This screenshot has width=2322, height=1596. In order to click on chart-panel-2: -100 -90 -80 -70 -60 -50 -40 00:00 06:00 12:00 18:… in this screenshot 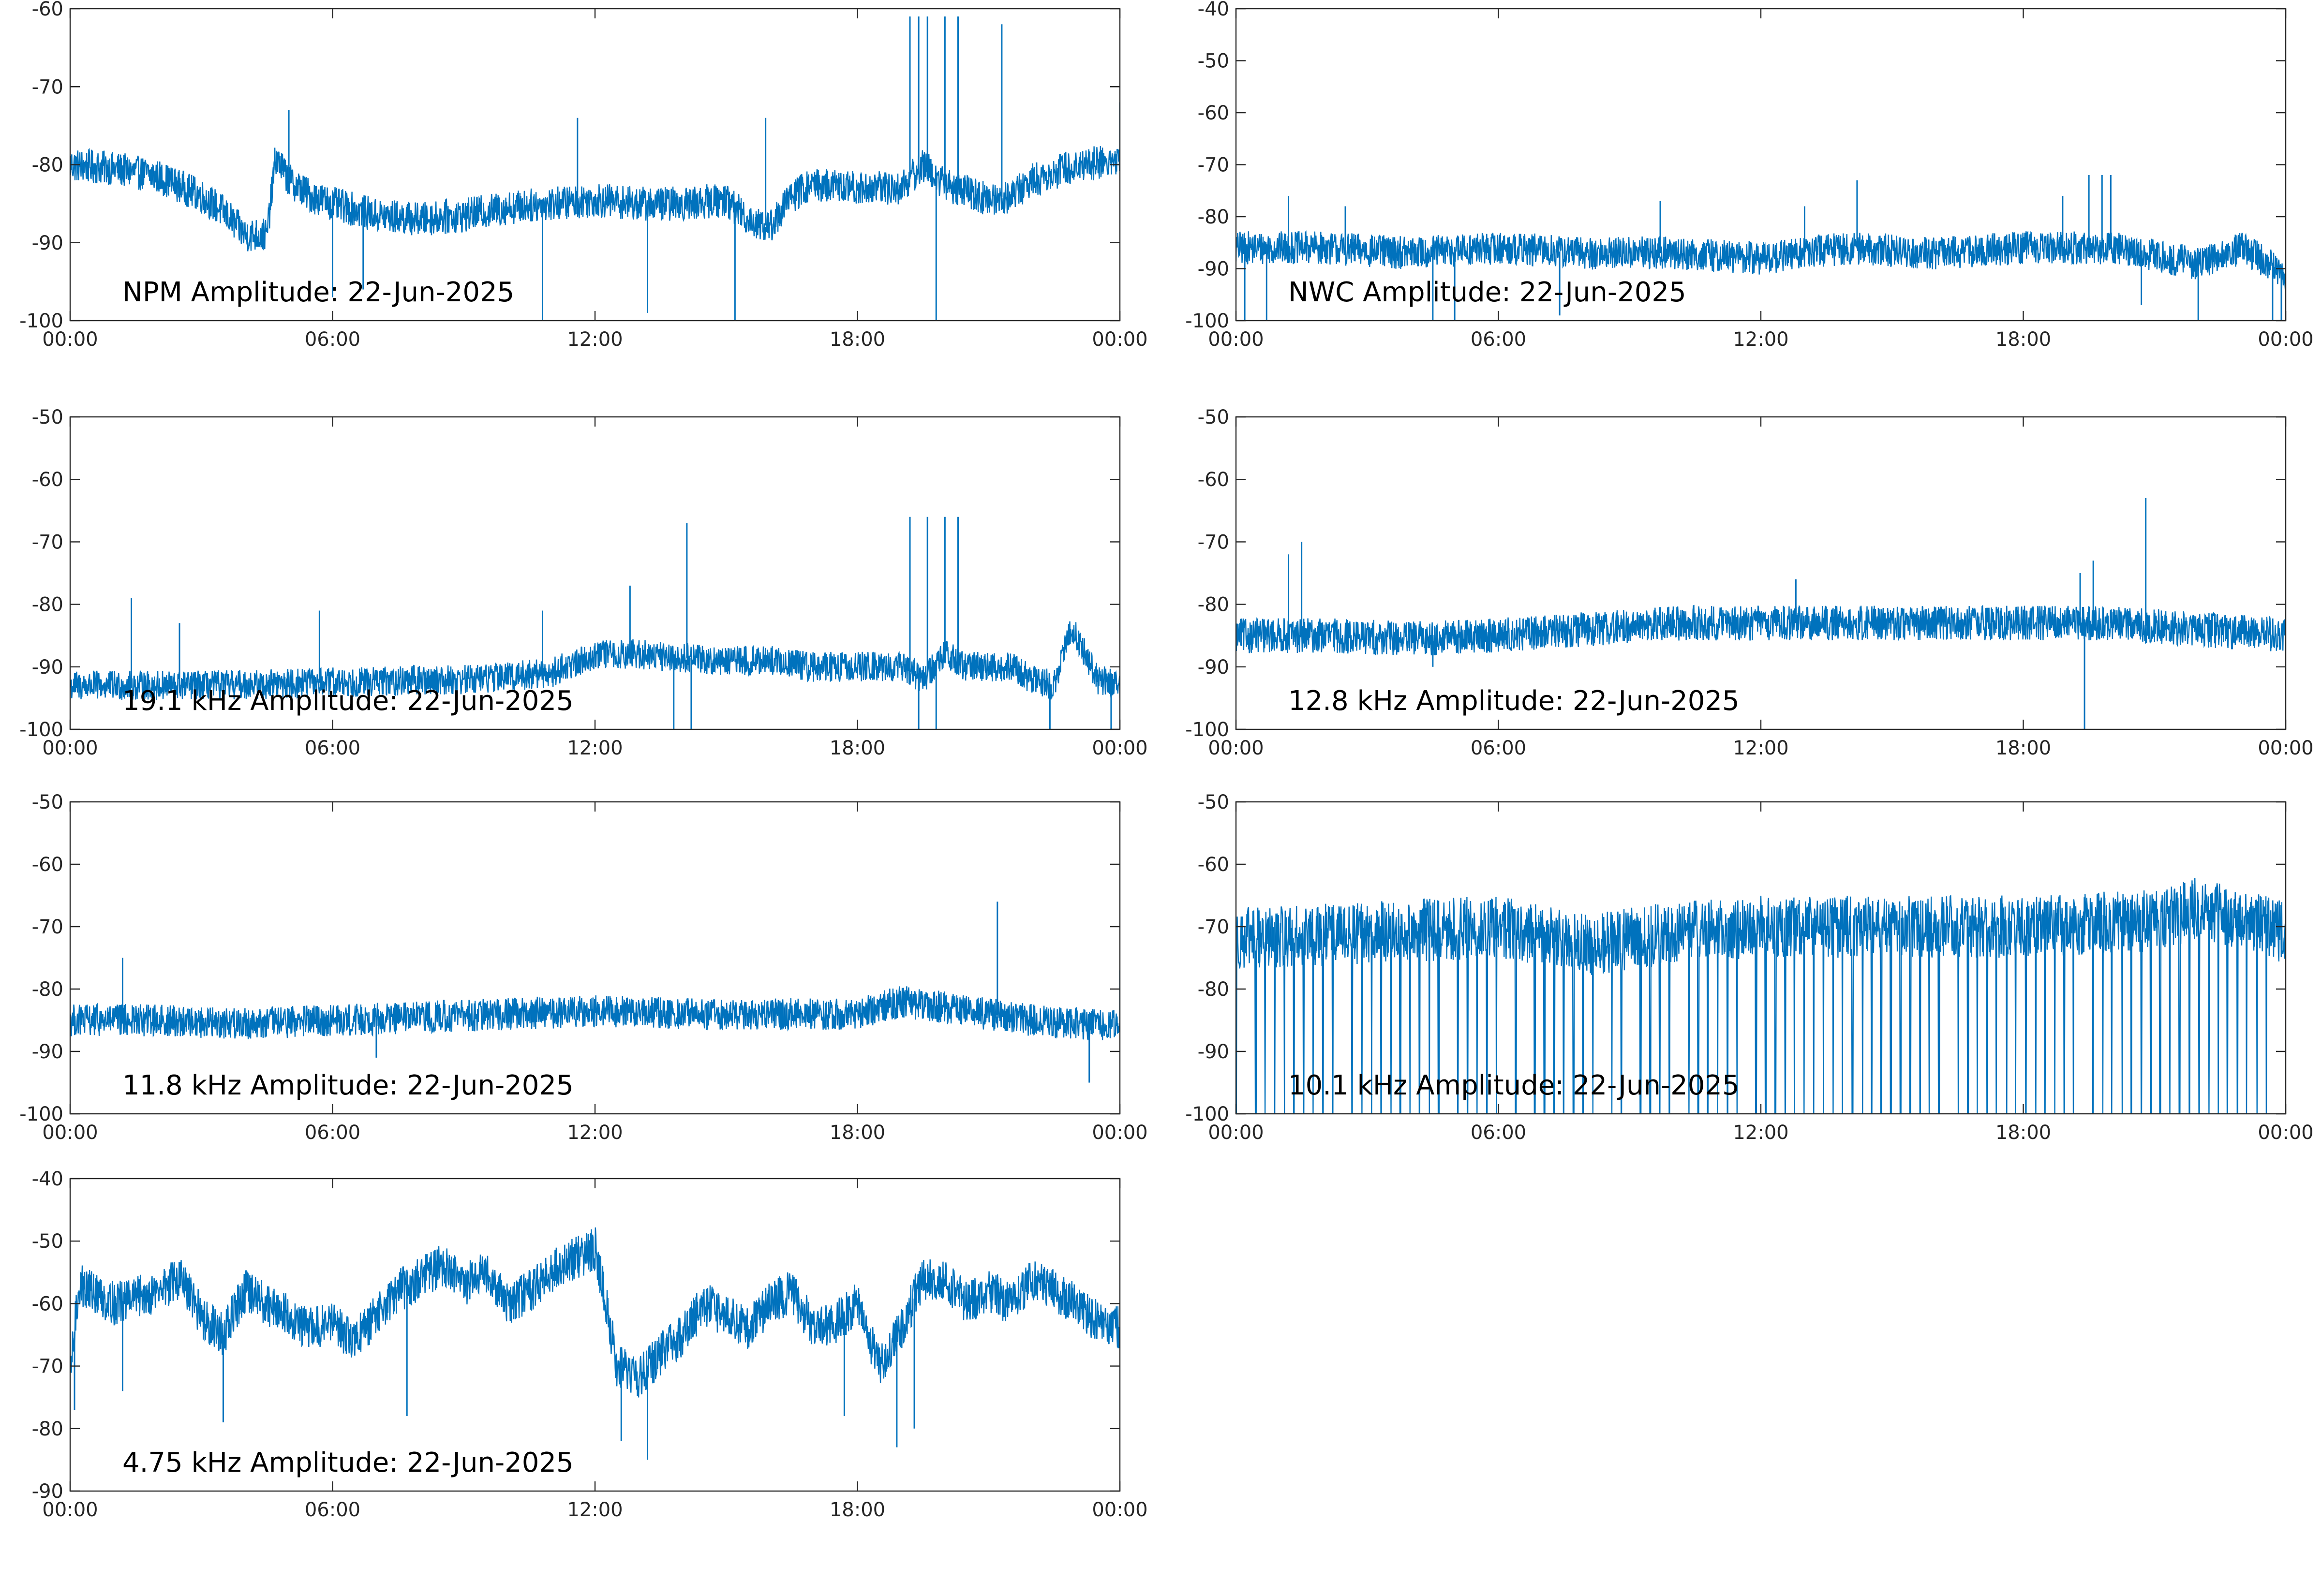, I will do `click(1749, 175)`.